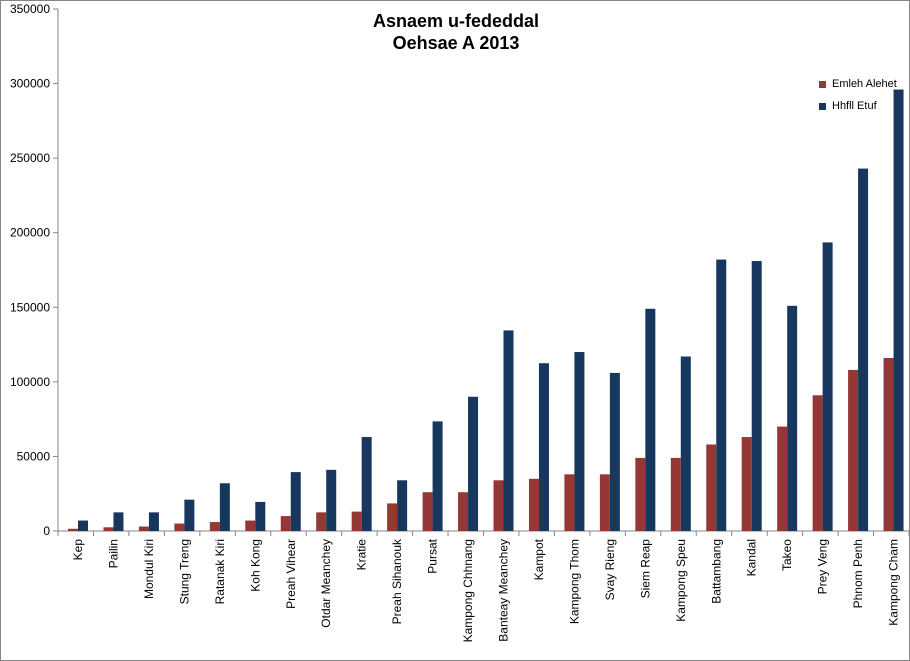  What do you see at coordinates (30, 307) in the screenshot?
I see `y-tick-label: 150000` at bounding box center [30, 307].